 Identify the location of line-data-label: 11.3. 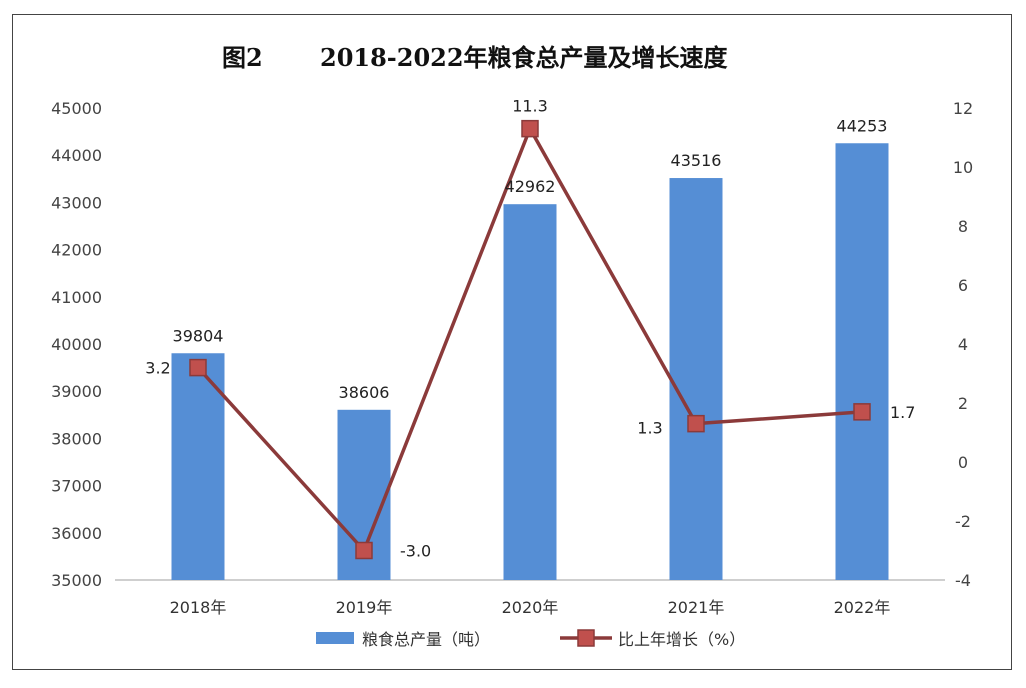
(530, 106).